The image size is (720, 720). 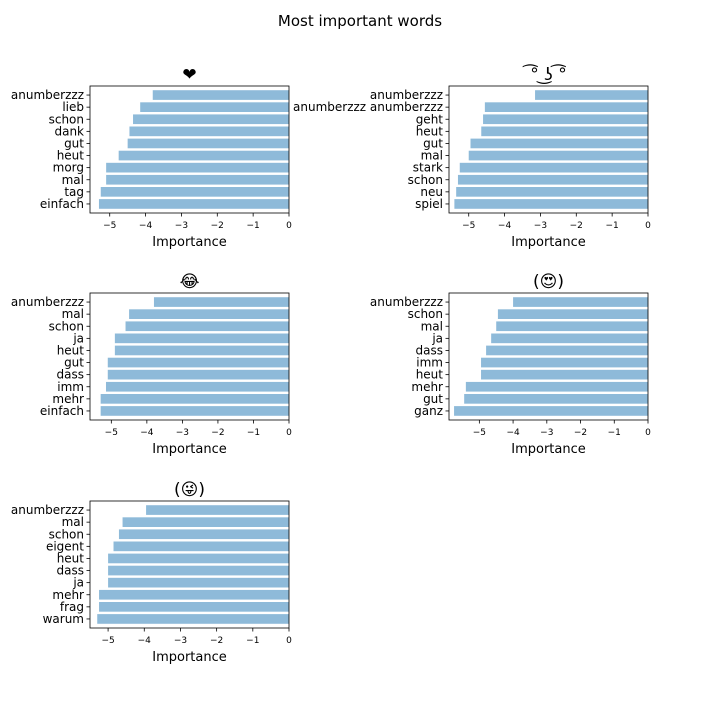 I want to click on x-tick-label: −5, so click(x=111, y=433).